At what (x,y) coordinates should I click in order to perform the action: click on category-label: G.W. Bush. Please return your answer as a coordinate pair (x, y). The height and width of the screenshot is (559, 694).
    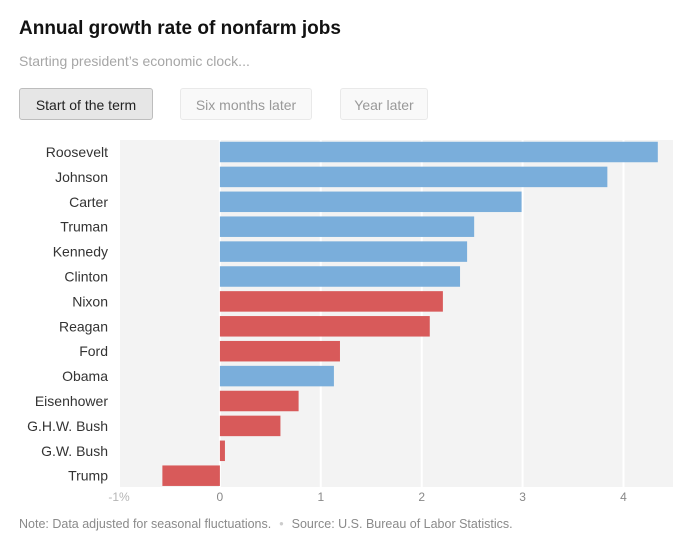
    Looking at the image, I should click on (74, 451).